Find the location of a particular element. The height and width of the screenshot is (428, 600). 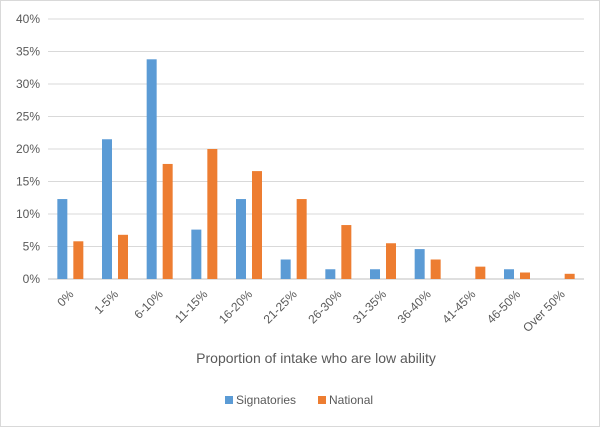

y-tick-label: 5% is located at coordinates (32, 247).